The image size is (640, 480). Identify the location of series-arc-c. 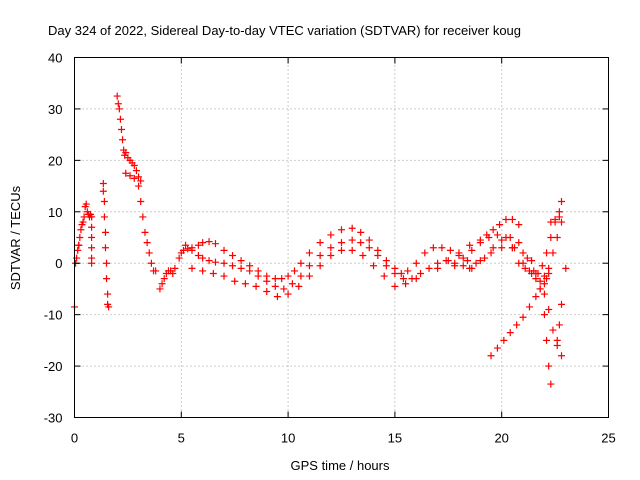
(92, 240).